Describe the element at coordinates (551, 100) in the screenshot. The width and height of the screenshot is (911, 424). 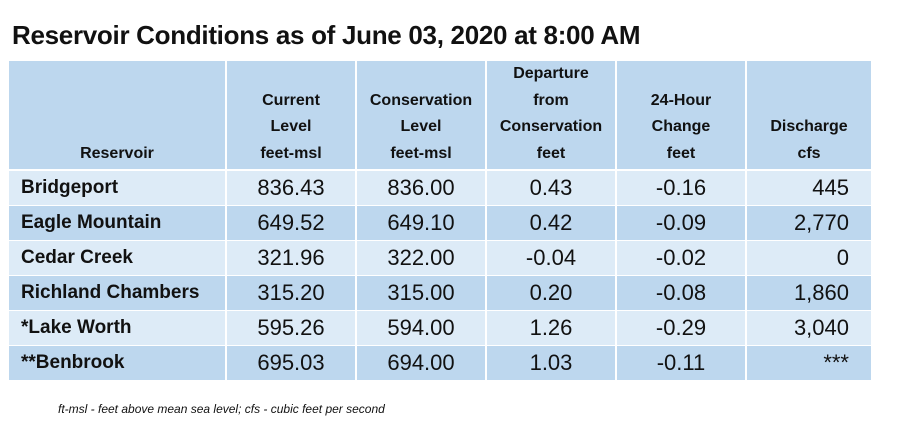
I see `header-line: from` at that location.